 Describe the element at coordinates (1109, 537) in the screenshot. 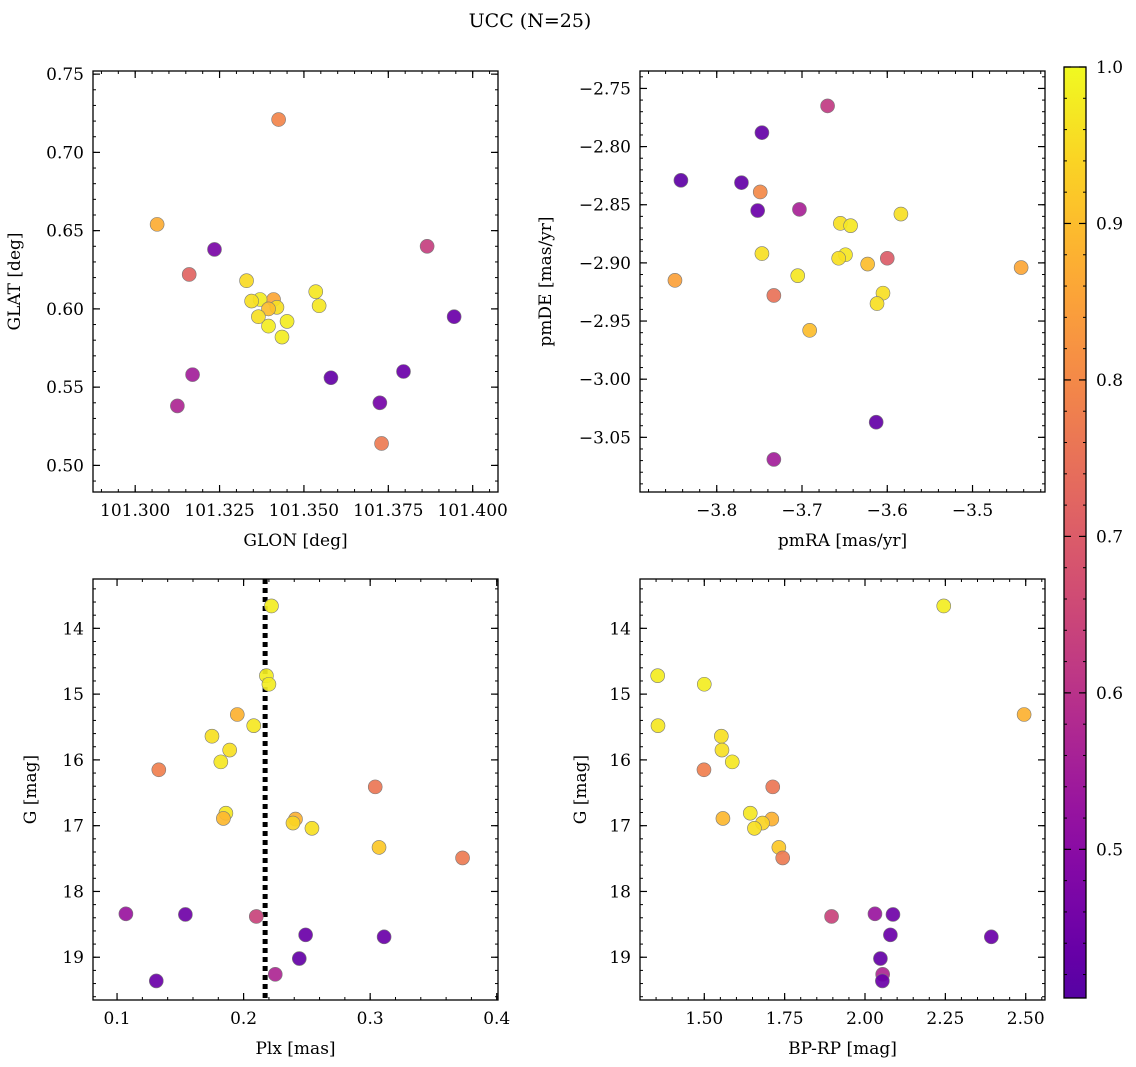

I see `colorbar-tick-label: 0.7` at that location.